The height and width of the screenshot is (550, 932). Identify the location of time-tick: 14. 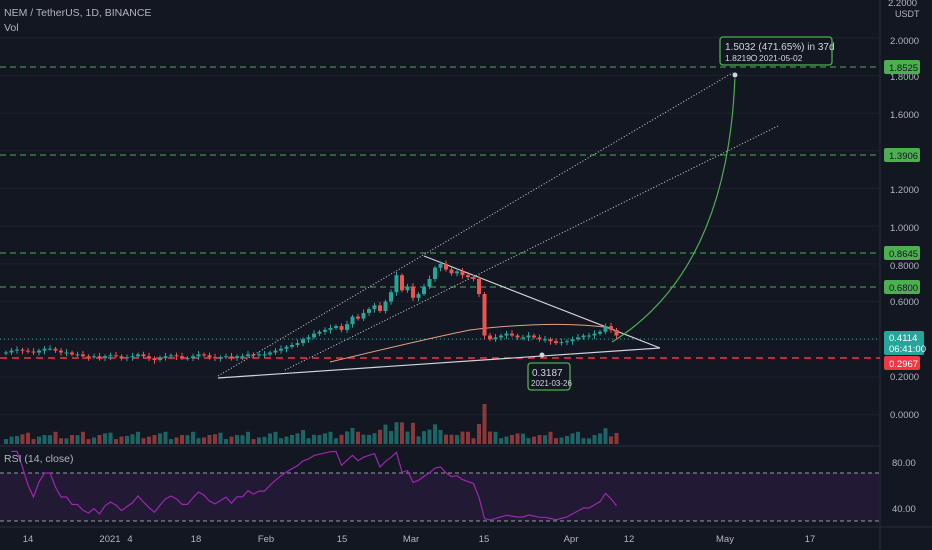
(28, 539).